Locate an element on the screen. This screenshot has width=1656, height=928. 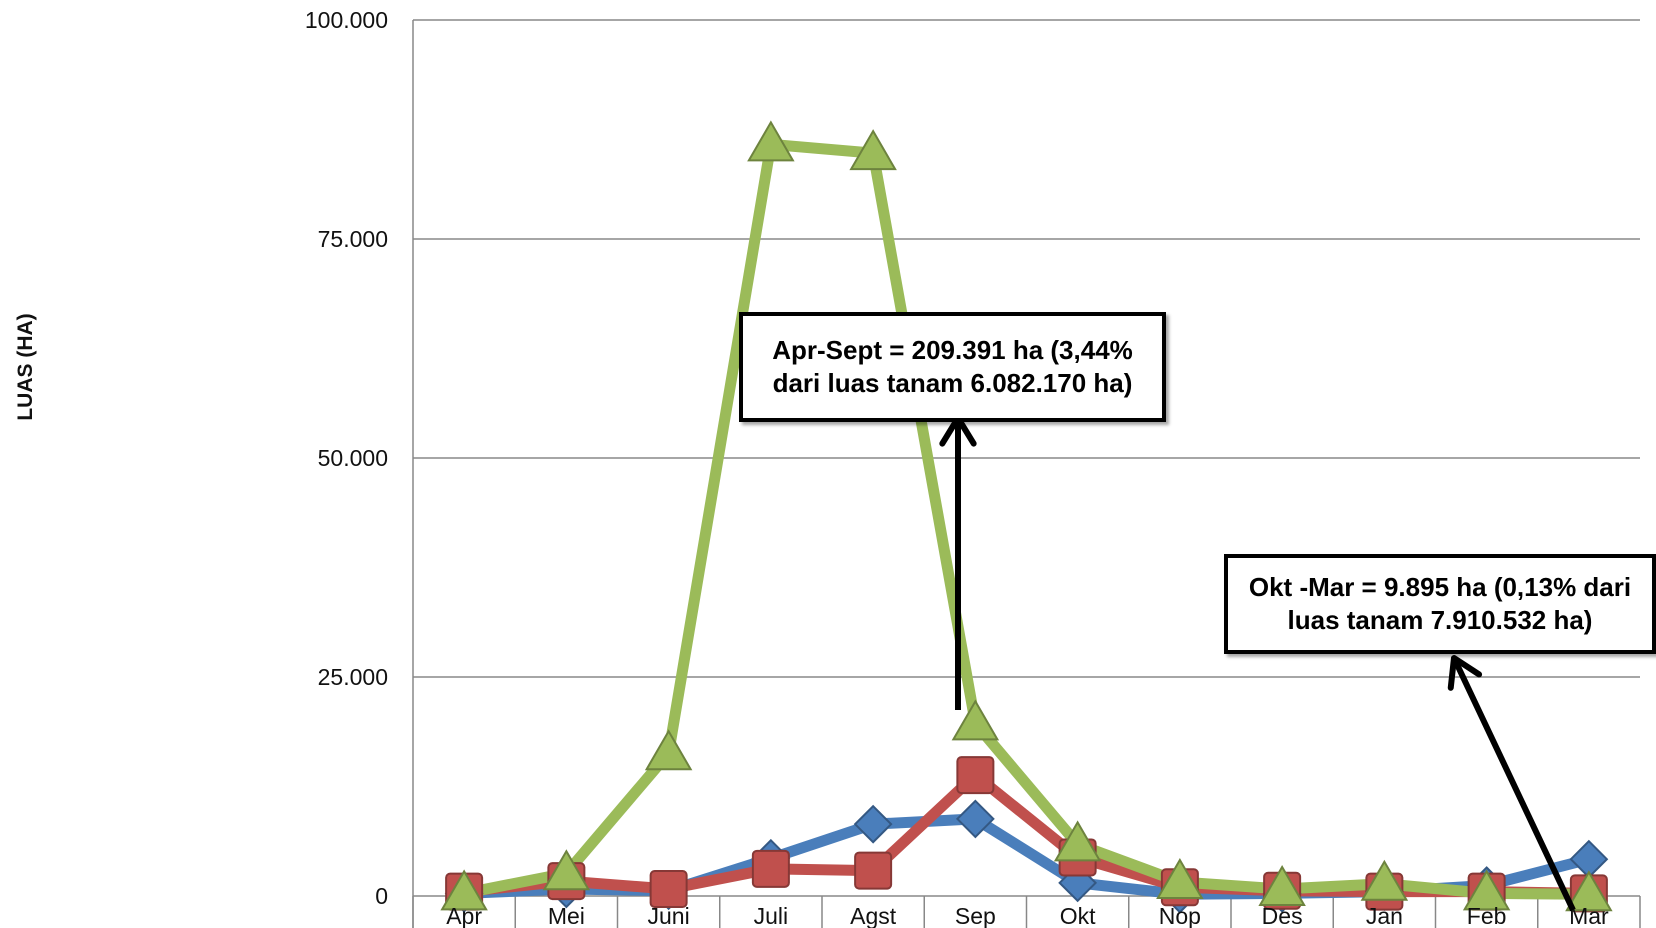
x-tick-label: Okt is located at coordinates (1078, 915).